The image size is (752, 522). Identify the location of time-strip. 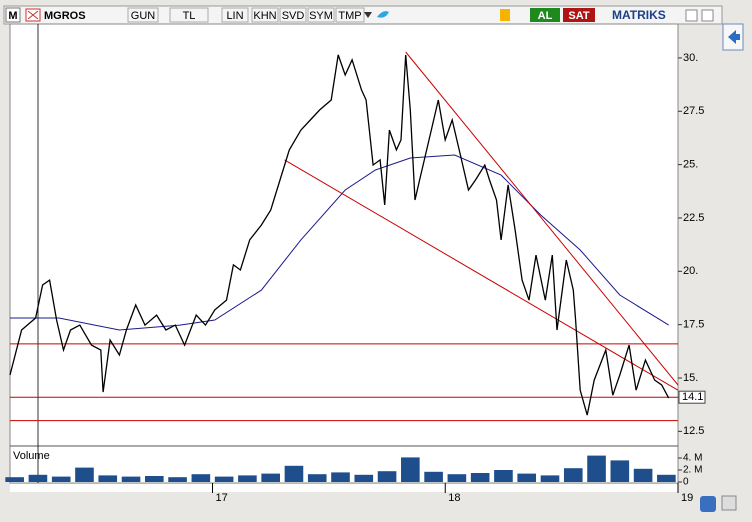
(344, 488).